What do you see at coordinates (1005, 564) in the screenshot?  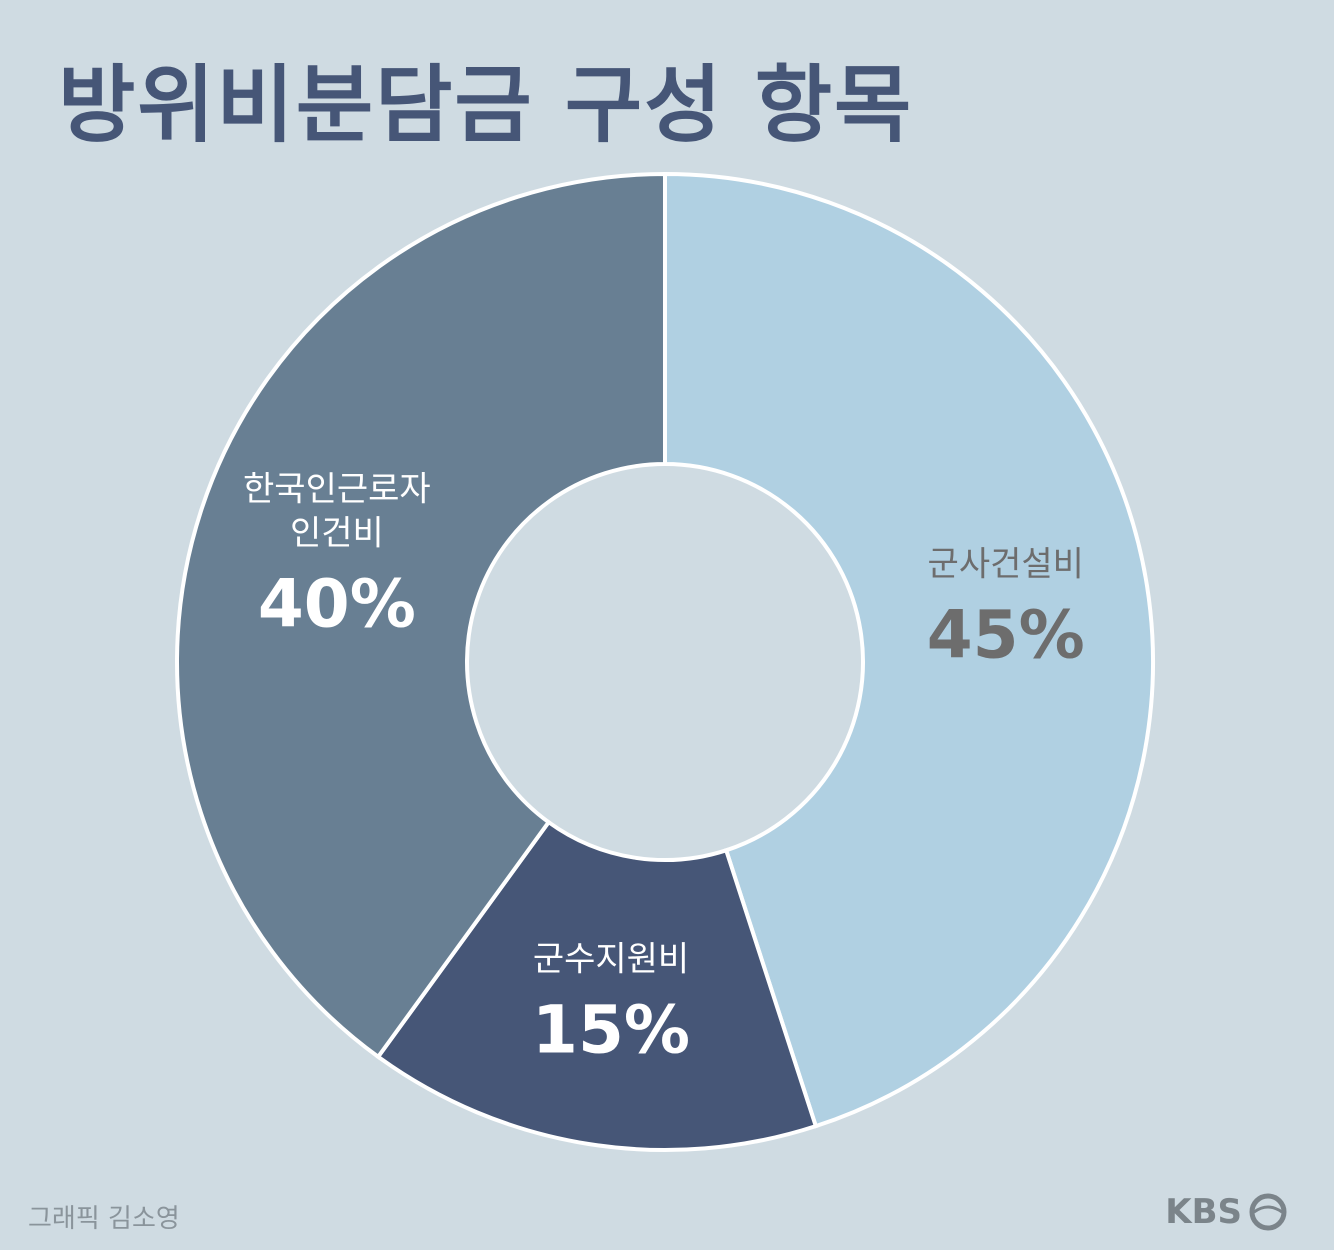 I see `category-label: 군사건설비` at bounding box center [1005, 564].